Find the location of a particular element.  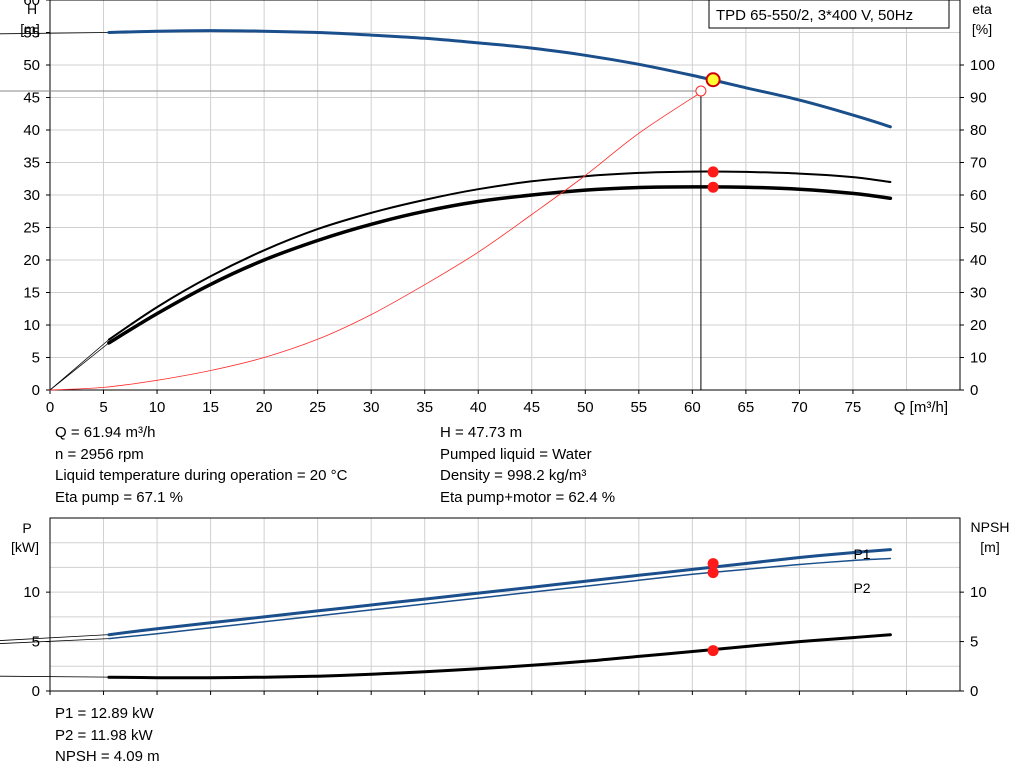

info-line: P1 = 12.89 kW is located at coordinates (104, 713).